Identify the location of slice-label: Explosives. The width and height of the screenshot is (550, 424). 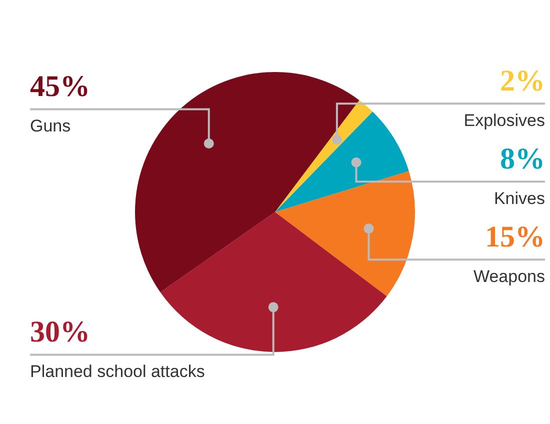
(504, 120).